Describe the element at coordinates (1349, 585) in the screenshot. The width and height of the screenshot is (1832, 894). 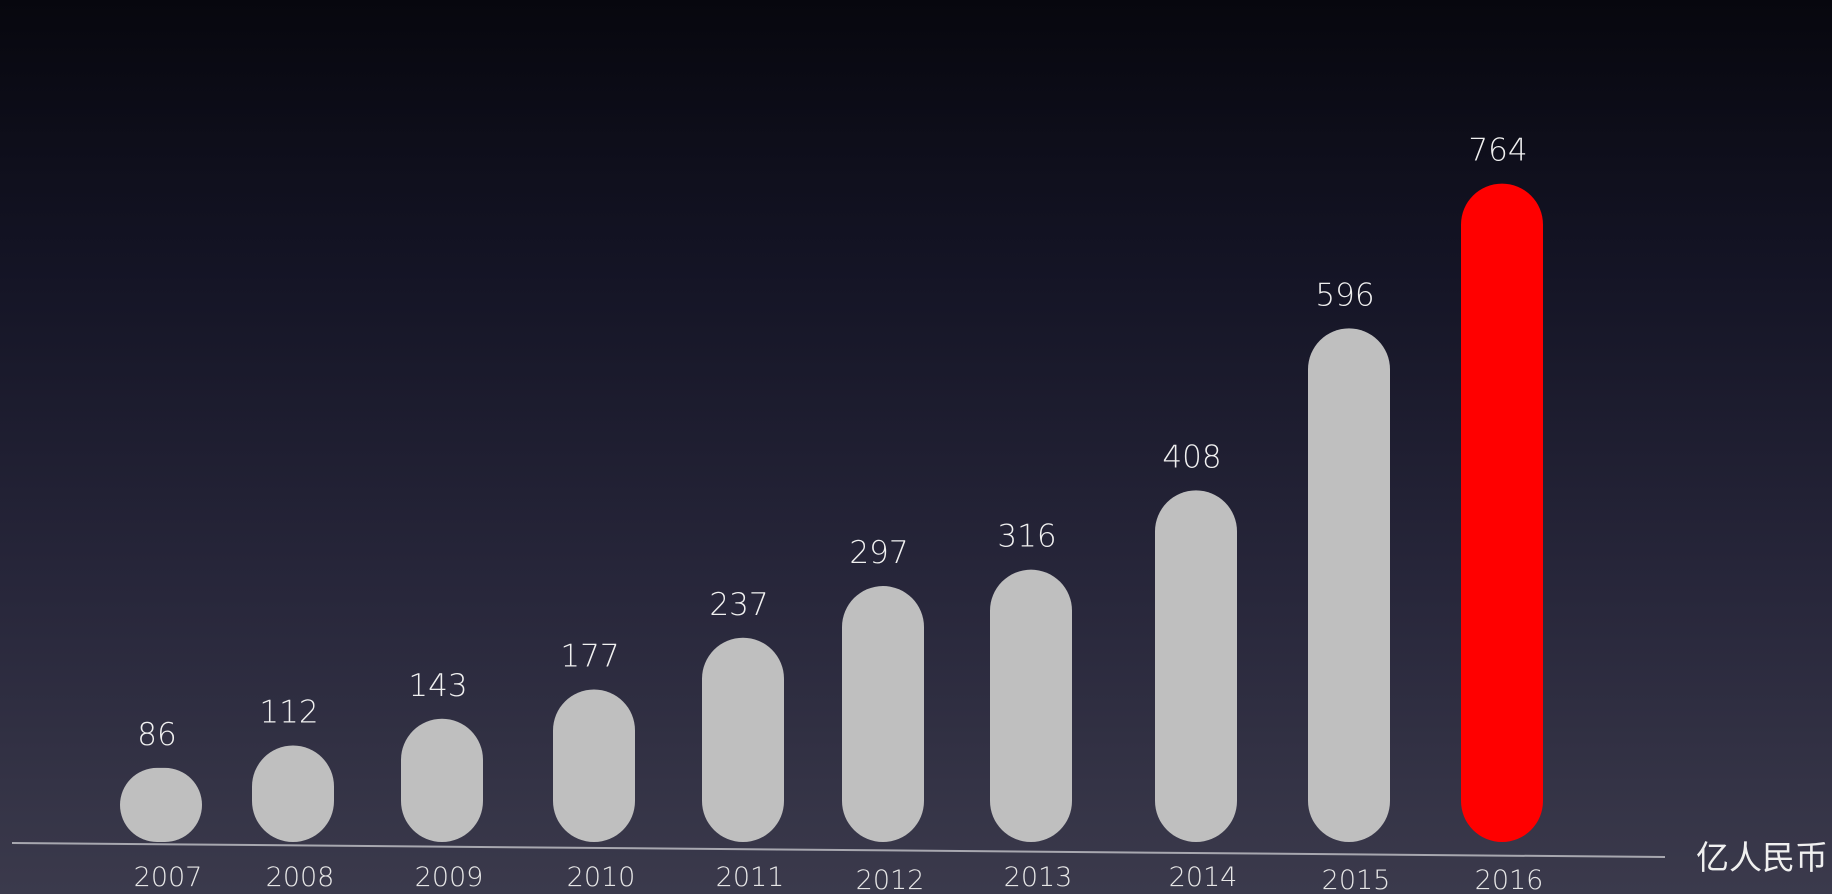
I see `bar-2015` at that location.